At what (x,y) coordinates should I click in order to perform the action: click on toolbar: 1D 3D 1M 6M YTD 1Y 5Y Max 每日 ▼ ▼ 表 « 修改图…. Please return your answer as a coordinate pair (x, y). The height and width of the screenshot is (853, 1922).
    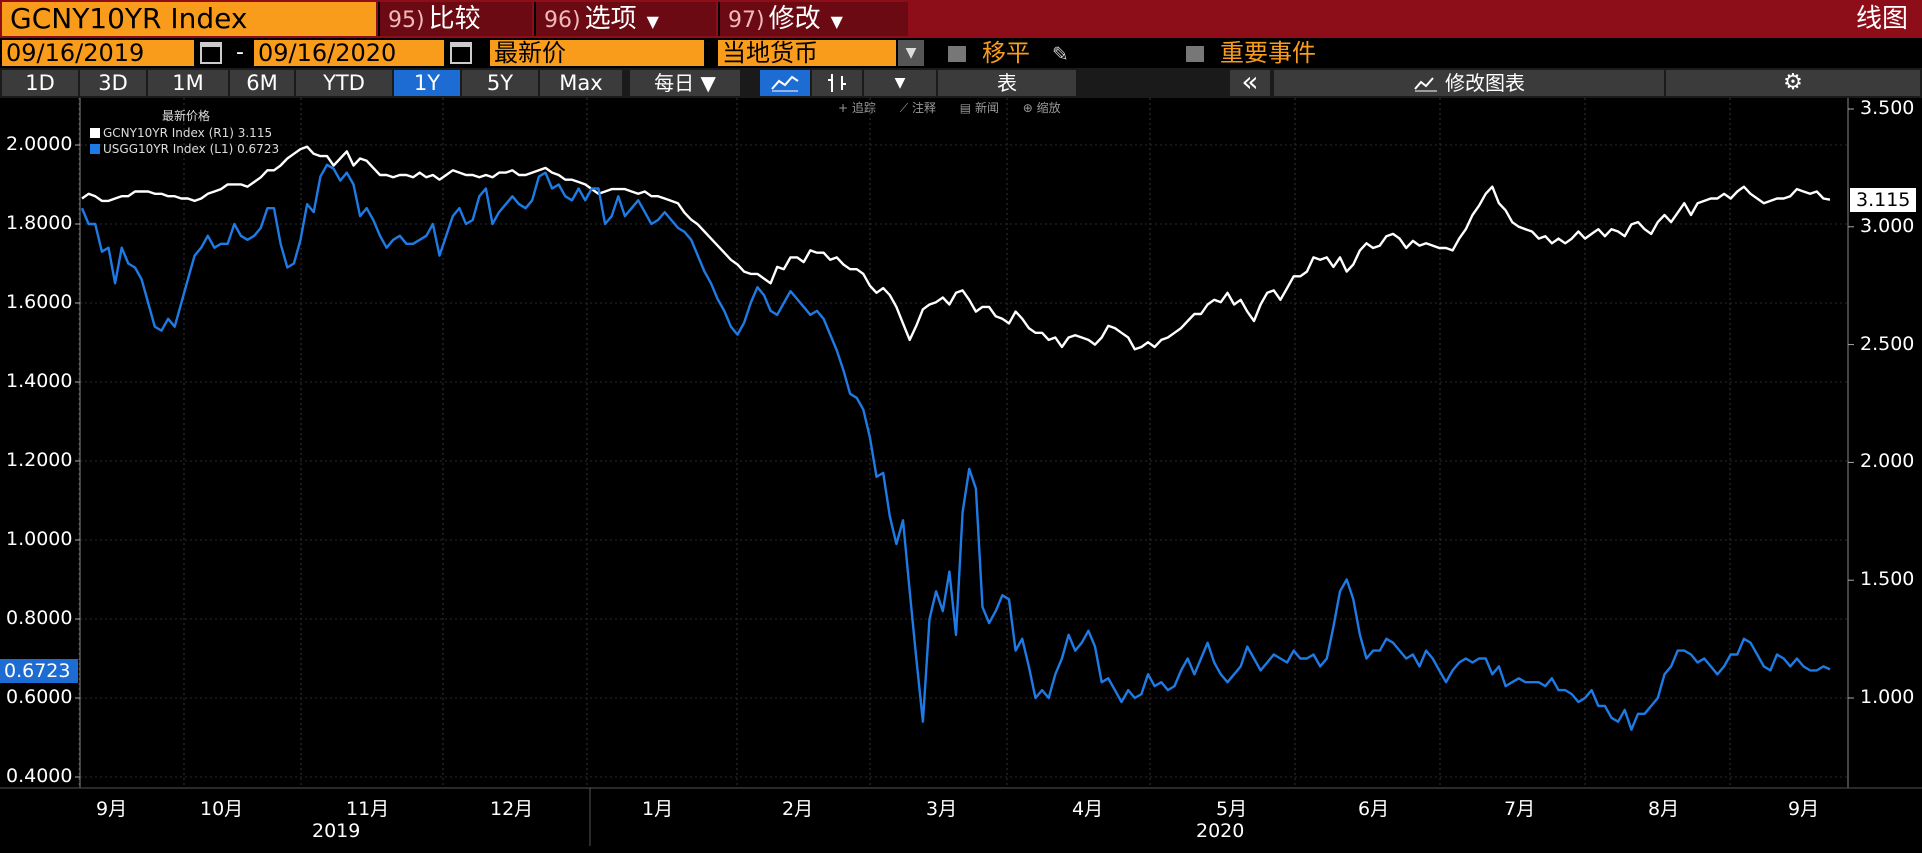
    Looking at the image, I should click on (961, 83).